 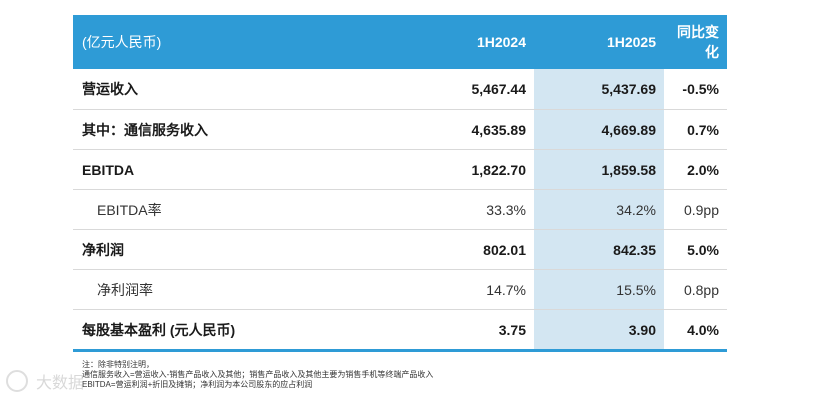 I want to click on cell-1h2025: 4,669.89, so click(x=599, y=129).